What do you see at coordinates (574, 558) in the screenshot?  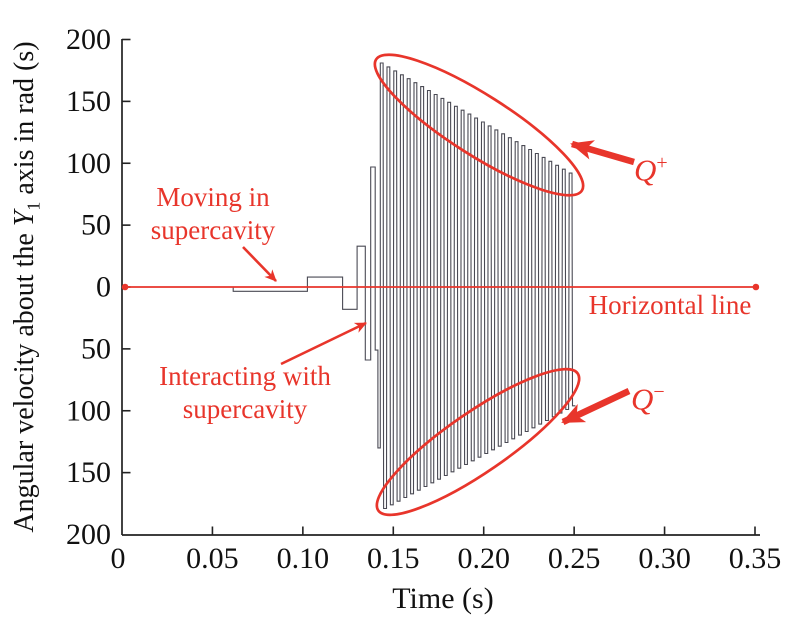 I see `x-tick-label: 0.25` at bounding box center [574, 558].